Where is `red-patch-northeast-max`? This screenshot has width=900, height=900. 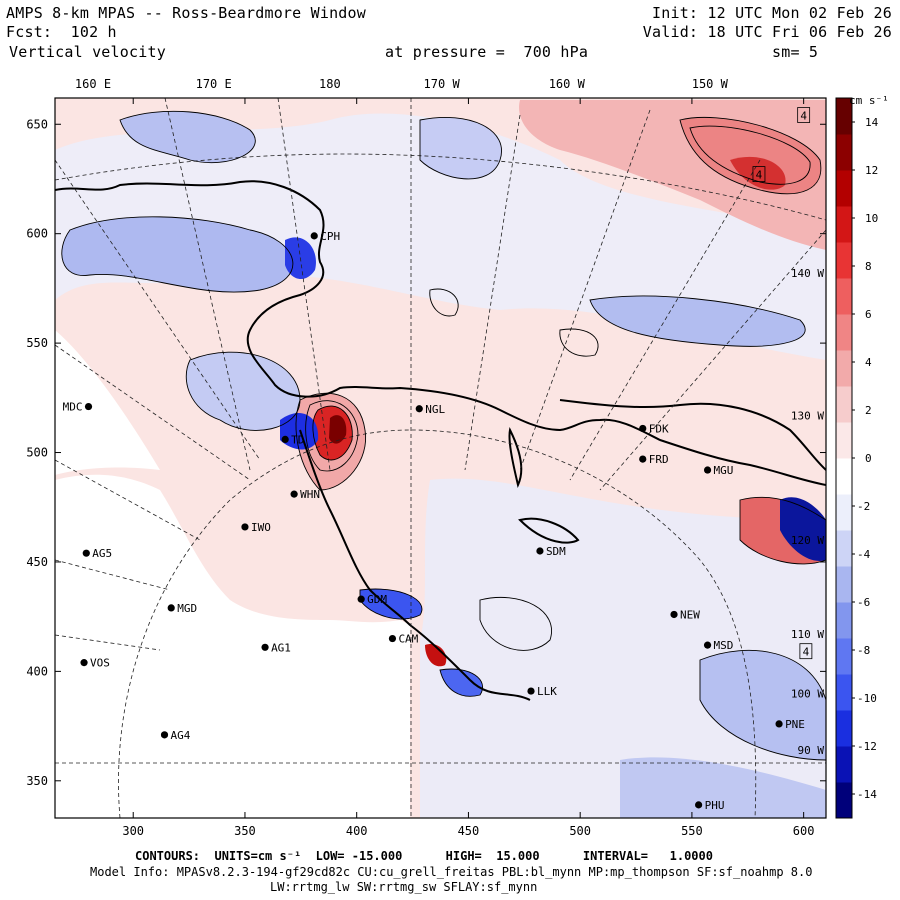 red-patch-northeast-max is located at coordinates (758, 173).